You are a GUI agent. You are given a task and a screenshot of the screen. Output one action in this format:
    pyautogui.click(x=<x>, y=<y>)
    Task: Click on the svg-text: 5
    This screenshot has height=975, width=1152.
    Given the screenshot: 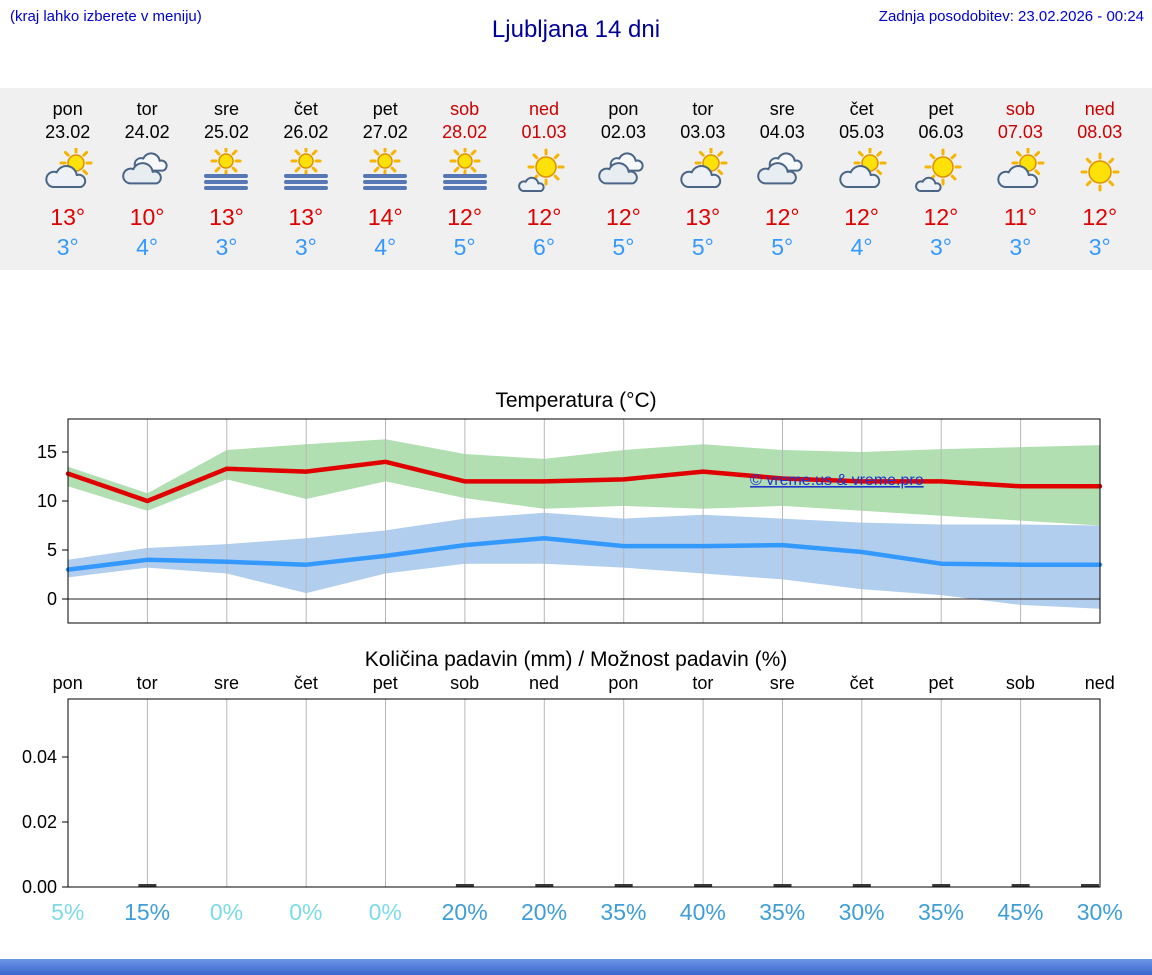 What is the action you would take?
    pyautogui.click(x=52, y=550)
    